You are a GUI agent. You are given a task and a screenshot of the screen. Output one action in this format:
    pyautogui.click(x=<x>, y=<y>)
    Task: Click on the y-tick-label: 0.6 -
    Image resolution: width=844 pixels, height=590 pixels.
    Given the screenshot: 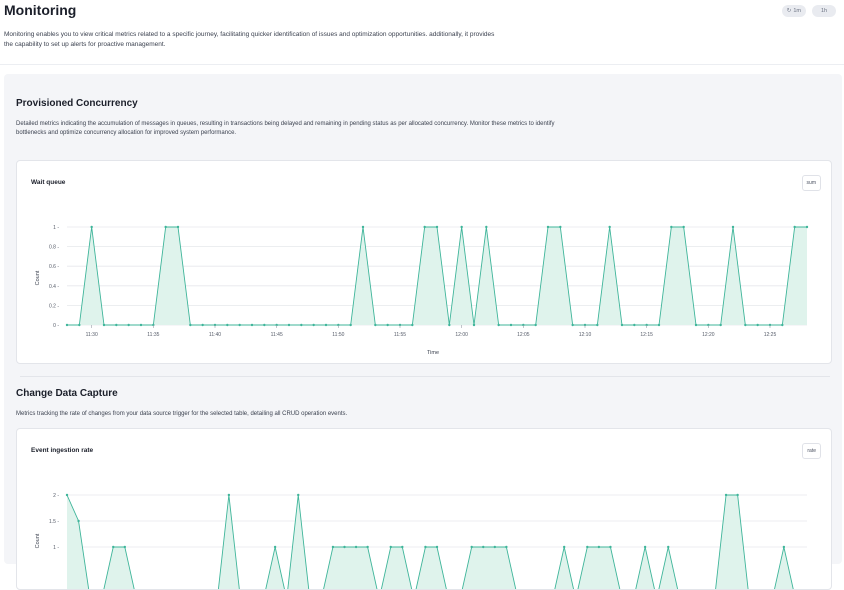 What is the action you would take?
    pyautogui.click(x=54, y=267)
    